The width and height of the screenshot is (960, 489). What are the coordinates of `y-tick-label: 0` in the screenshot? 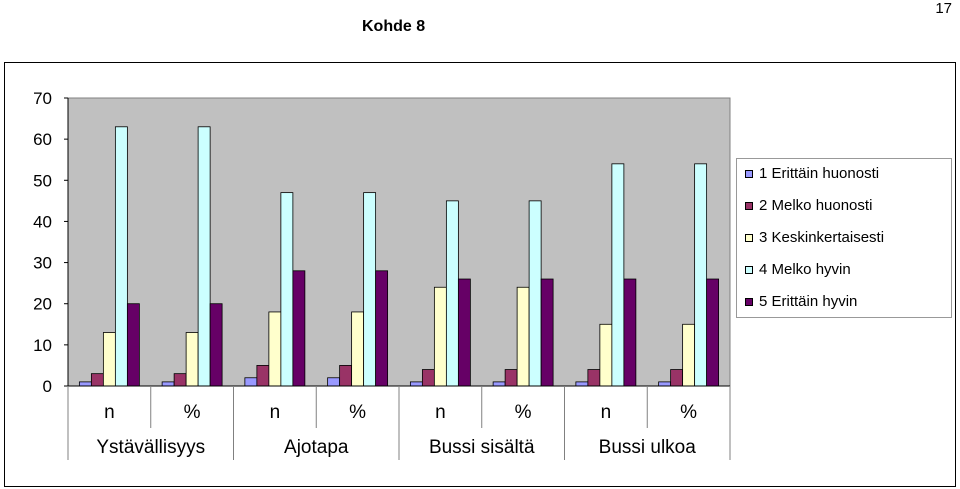 It's located at (47, 386).